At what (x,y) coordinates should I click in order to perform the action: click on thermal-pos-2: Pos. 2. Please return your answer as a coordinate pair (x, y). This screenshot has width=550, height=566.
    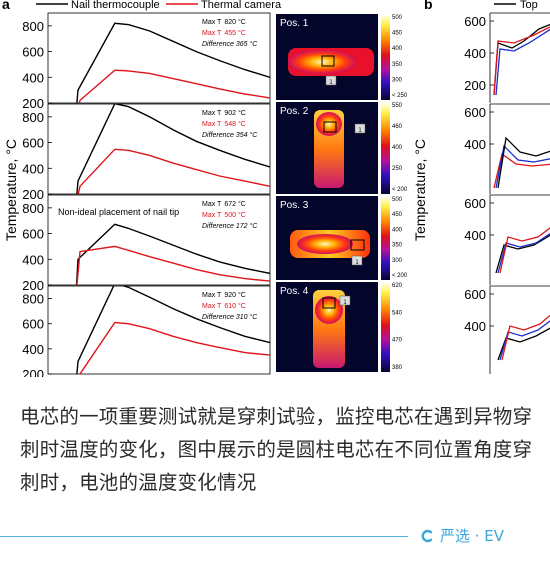
    Looking at the image, I should click on (294, 111).